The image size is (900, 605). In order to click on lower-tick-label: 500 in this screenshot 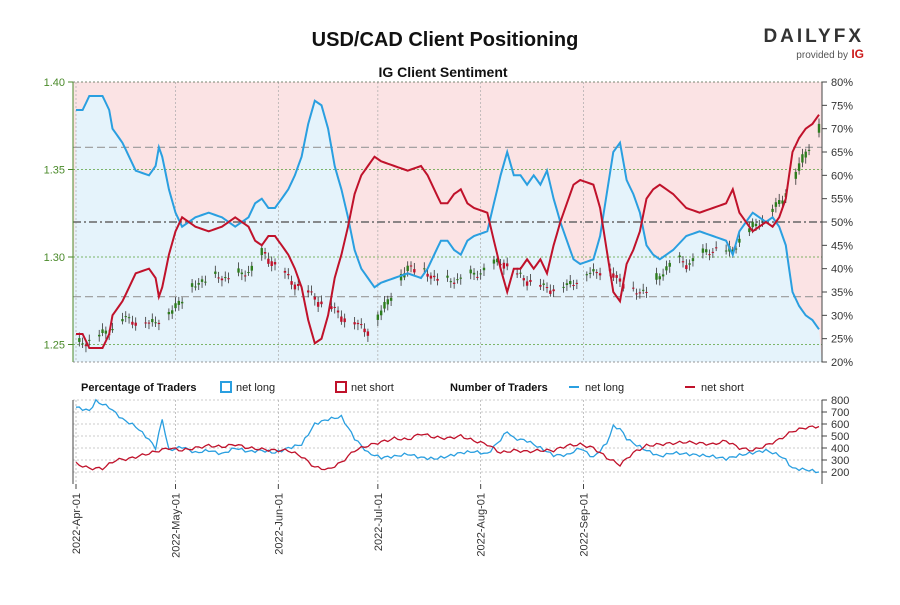, I will do `click(840, 437)`.